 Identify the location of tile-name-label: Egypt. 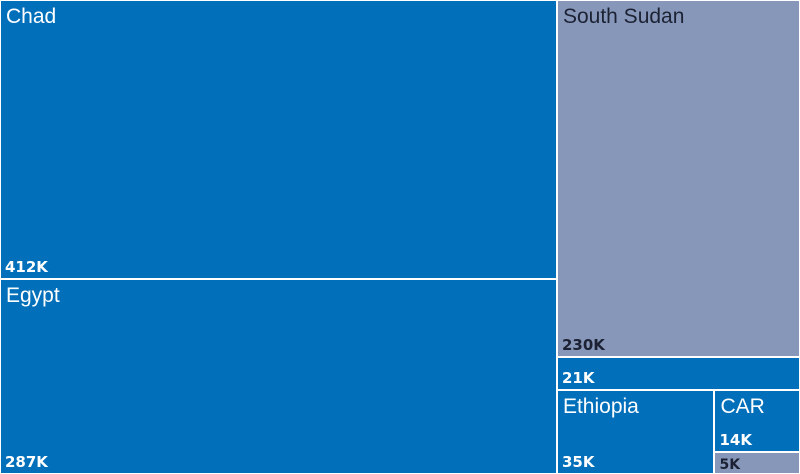
(33, 296).